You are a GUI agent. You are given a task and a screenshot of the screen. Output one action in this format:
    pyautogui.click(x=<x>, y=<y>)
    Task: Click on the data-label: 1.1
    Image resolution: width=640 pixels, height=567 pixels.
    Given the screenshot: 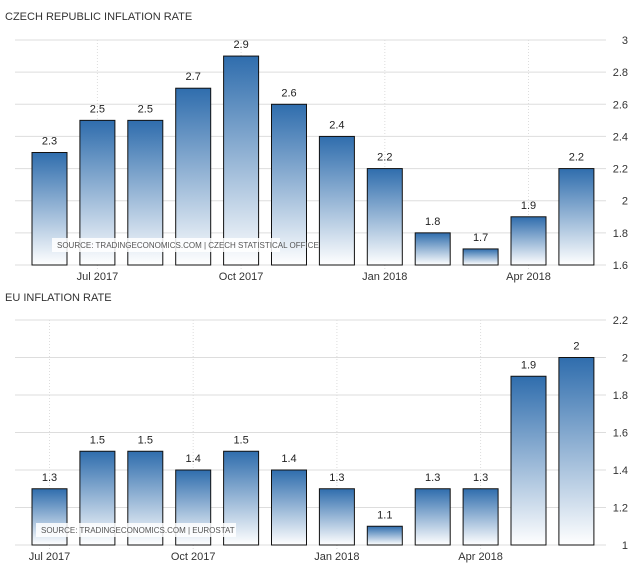 What is the action you would take?
    pyautogui.click(x=384, y=515)
    